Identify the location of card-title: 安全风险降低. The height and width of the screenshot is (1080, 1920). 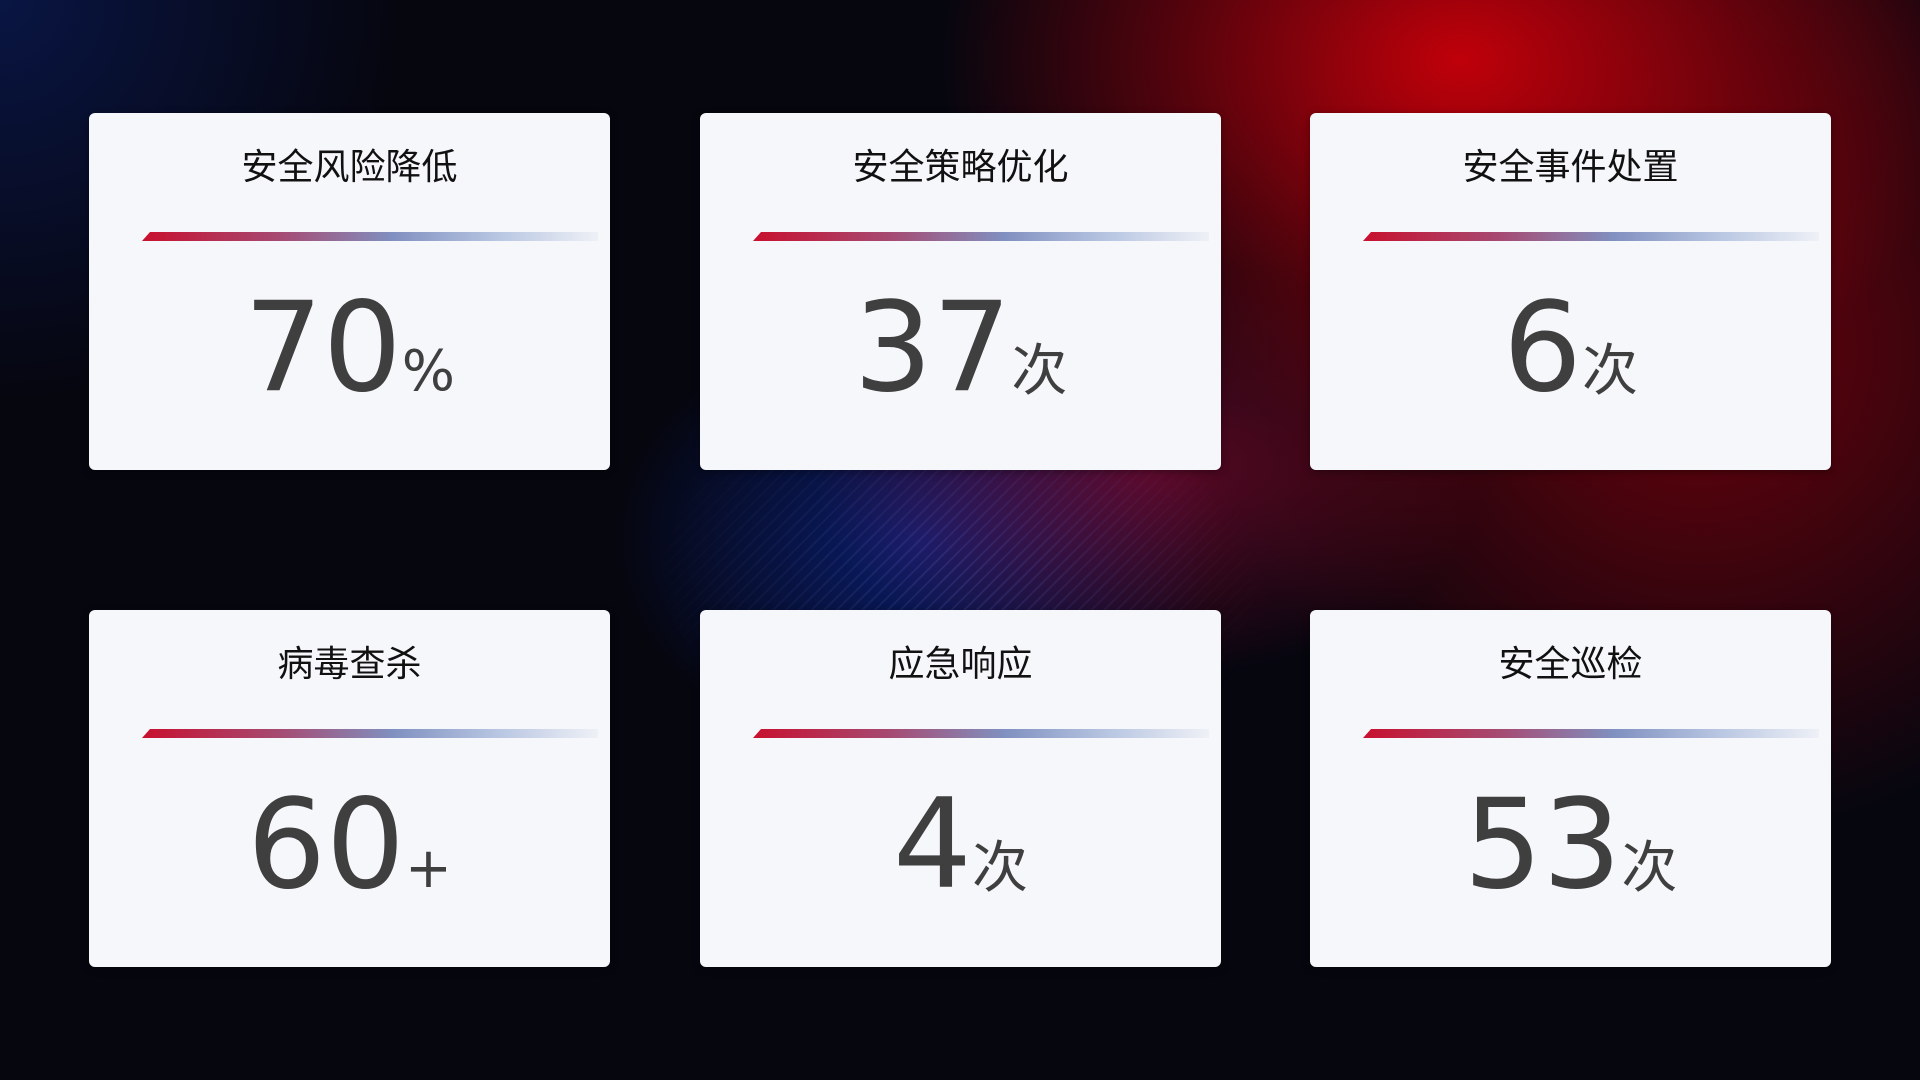
(349, 167).